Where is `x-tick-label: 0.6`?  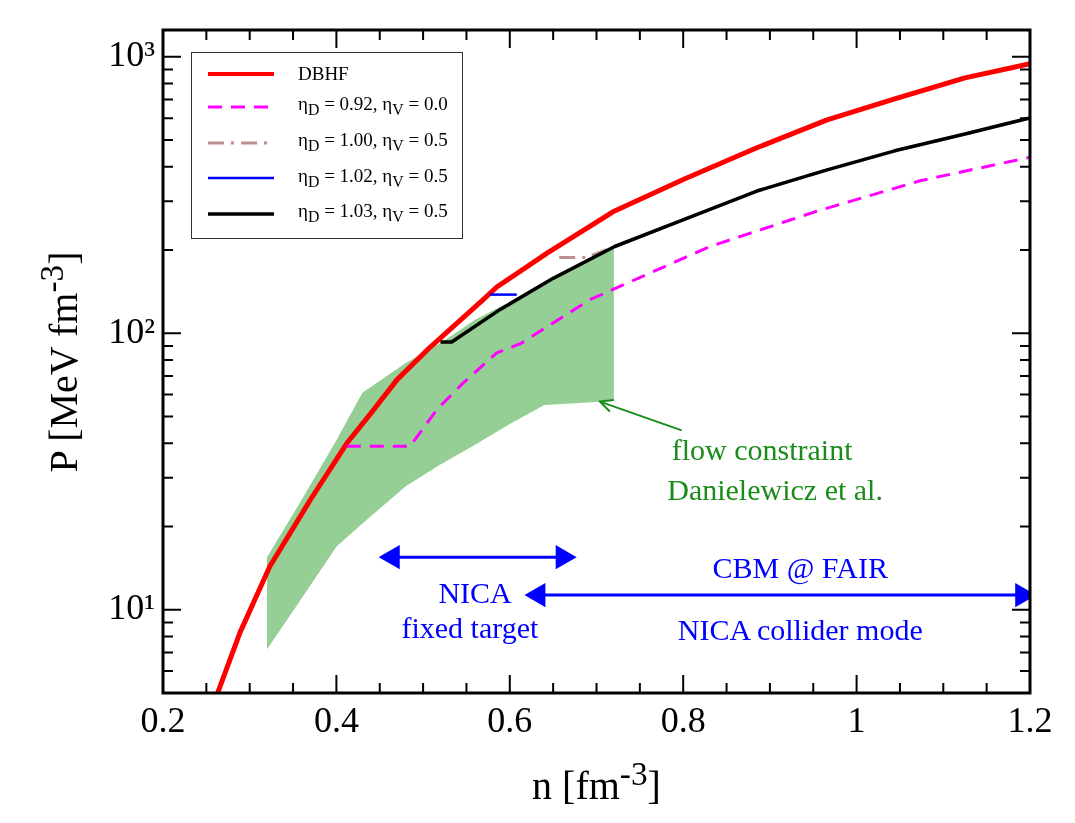 x-tick-label: 0.6 is located at coordinates (510, 720).